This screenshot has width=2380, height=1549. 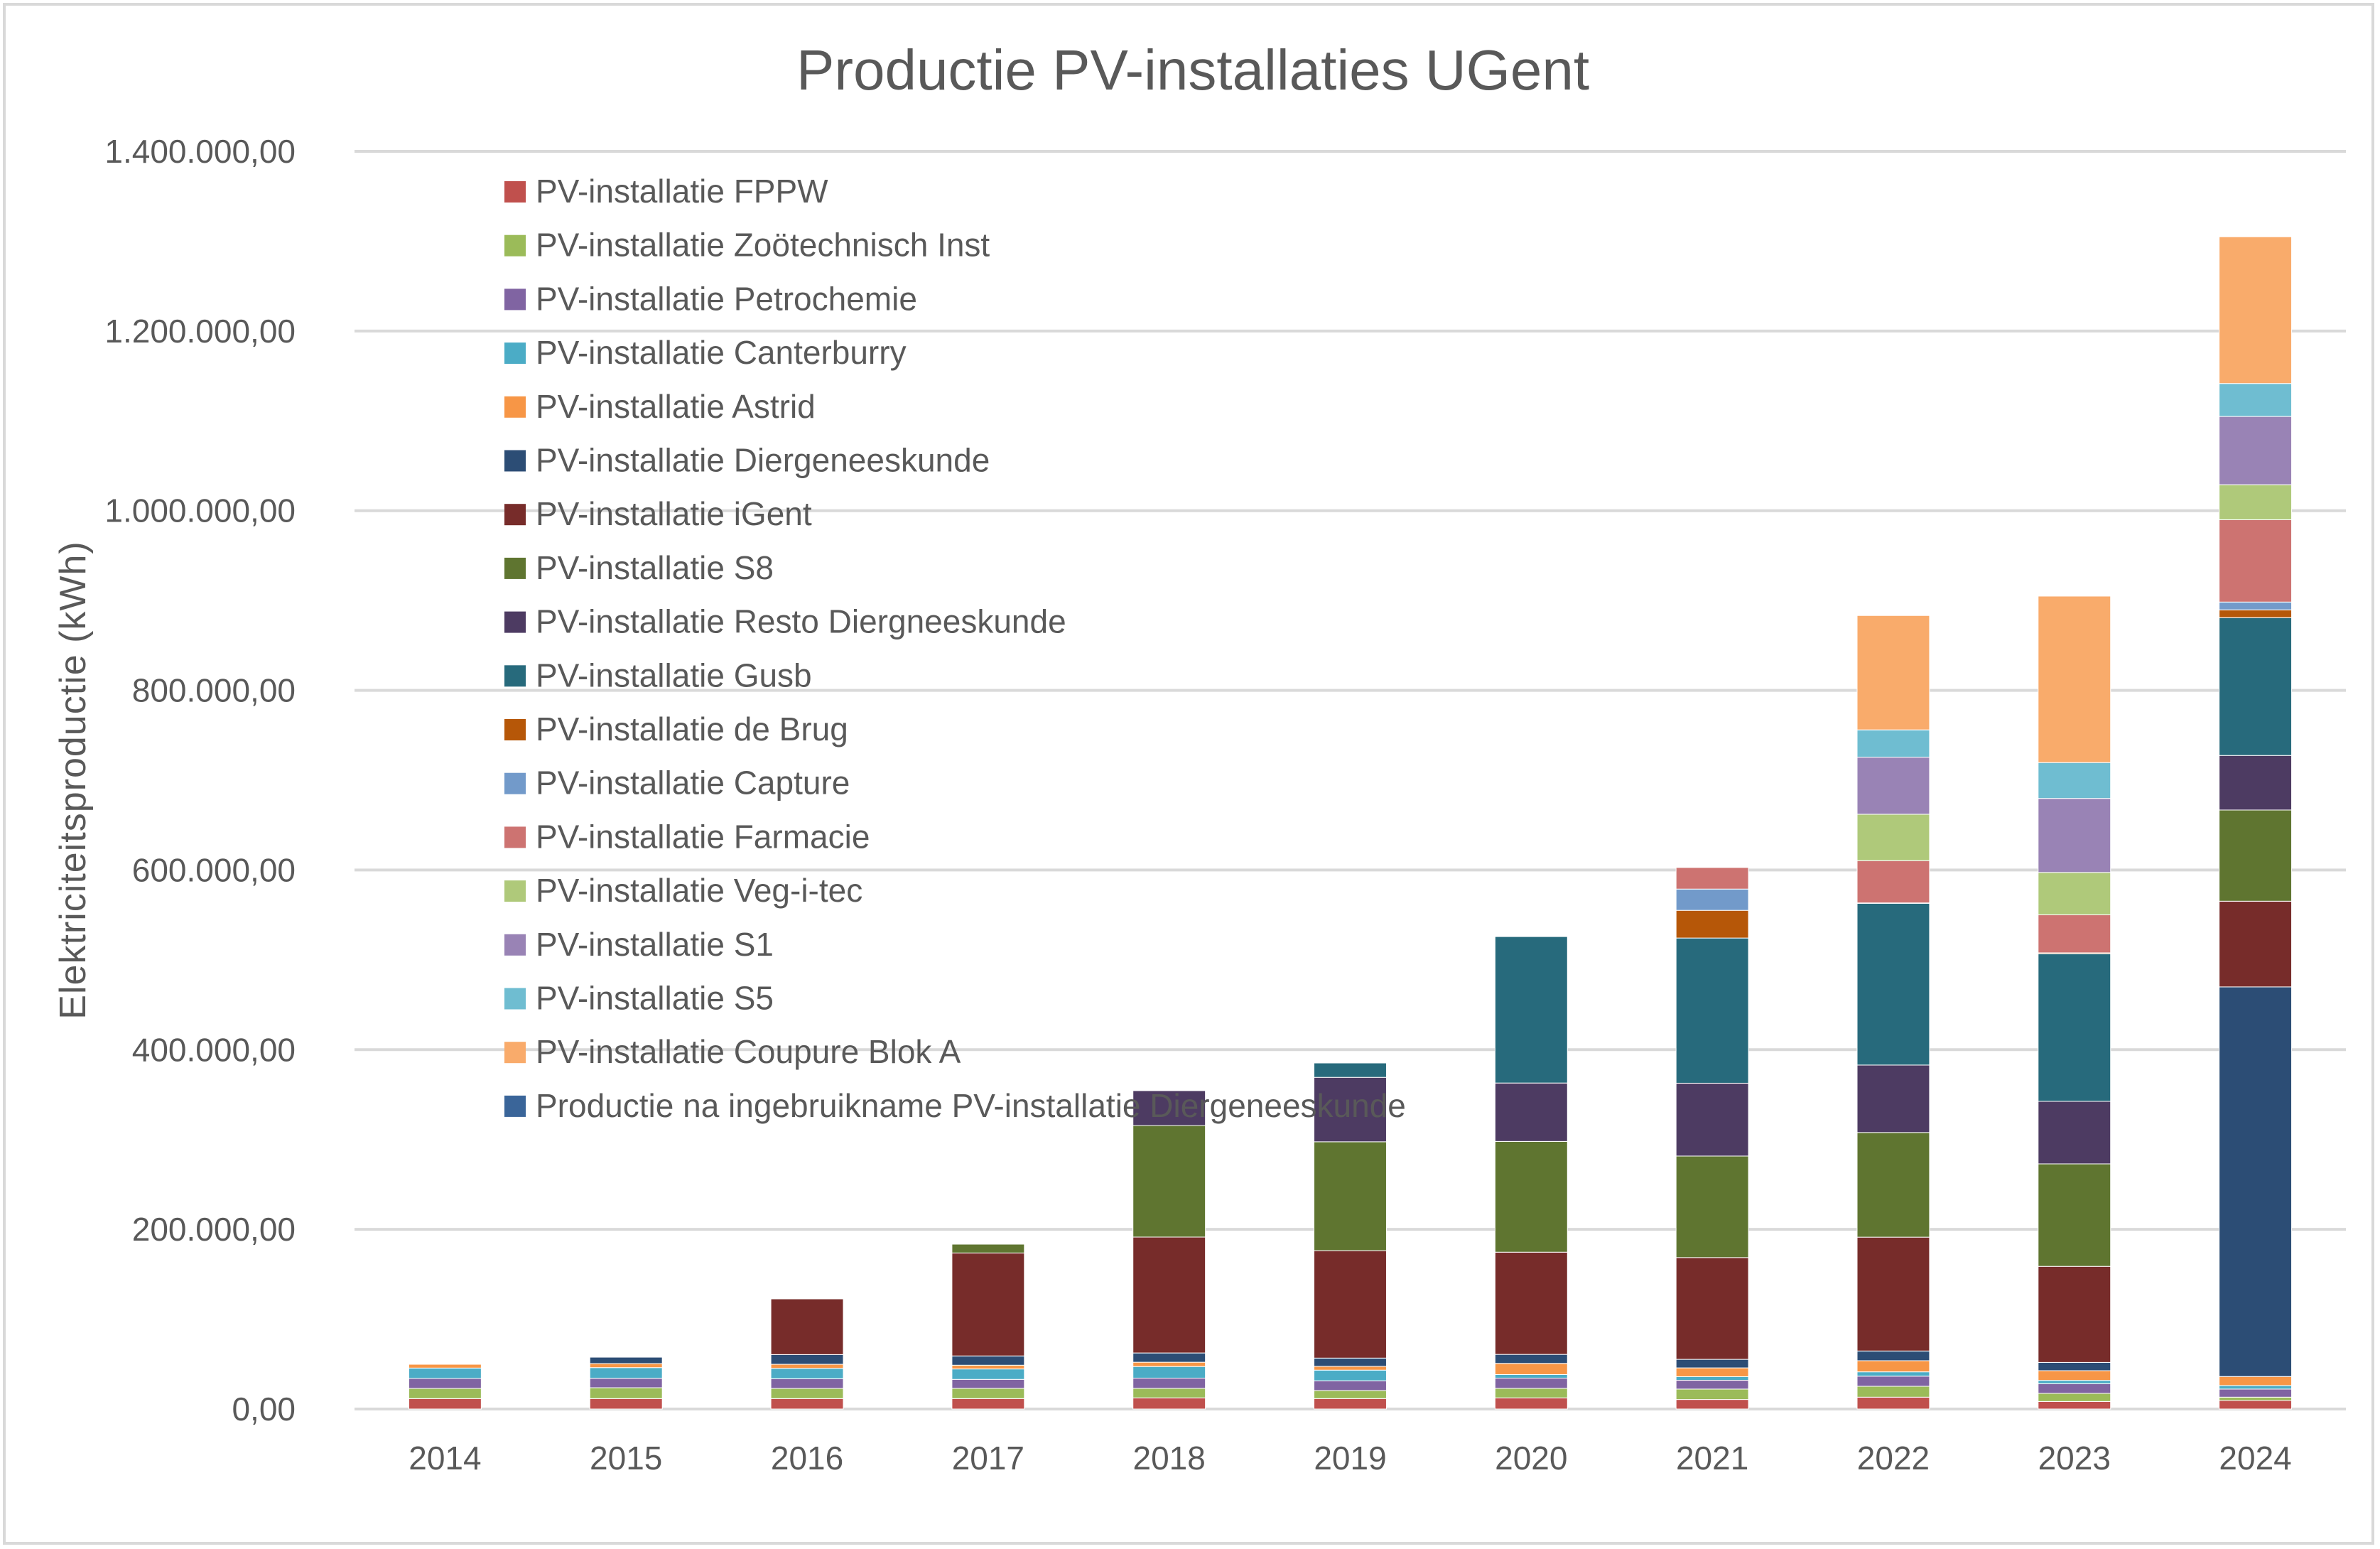 What do you see at coordinates (692, 729) in the screenshot?
I see `legend-label: PV-installatie de Brug` at bounding box center [692, 729].